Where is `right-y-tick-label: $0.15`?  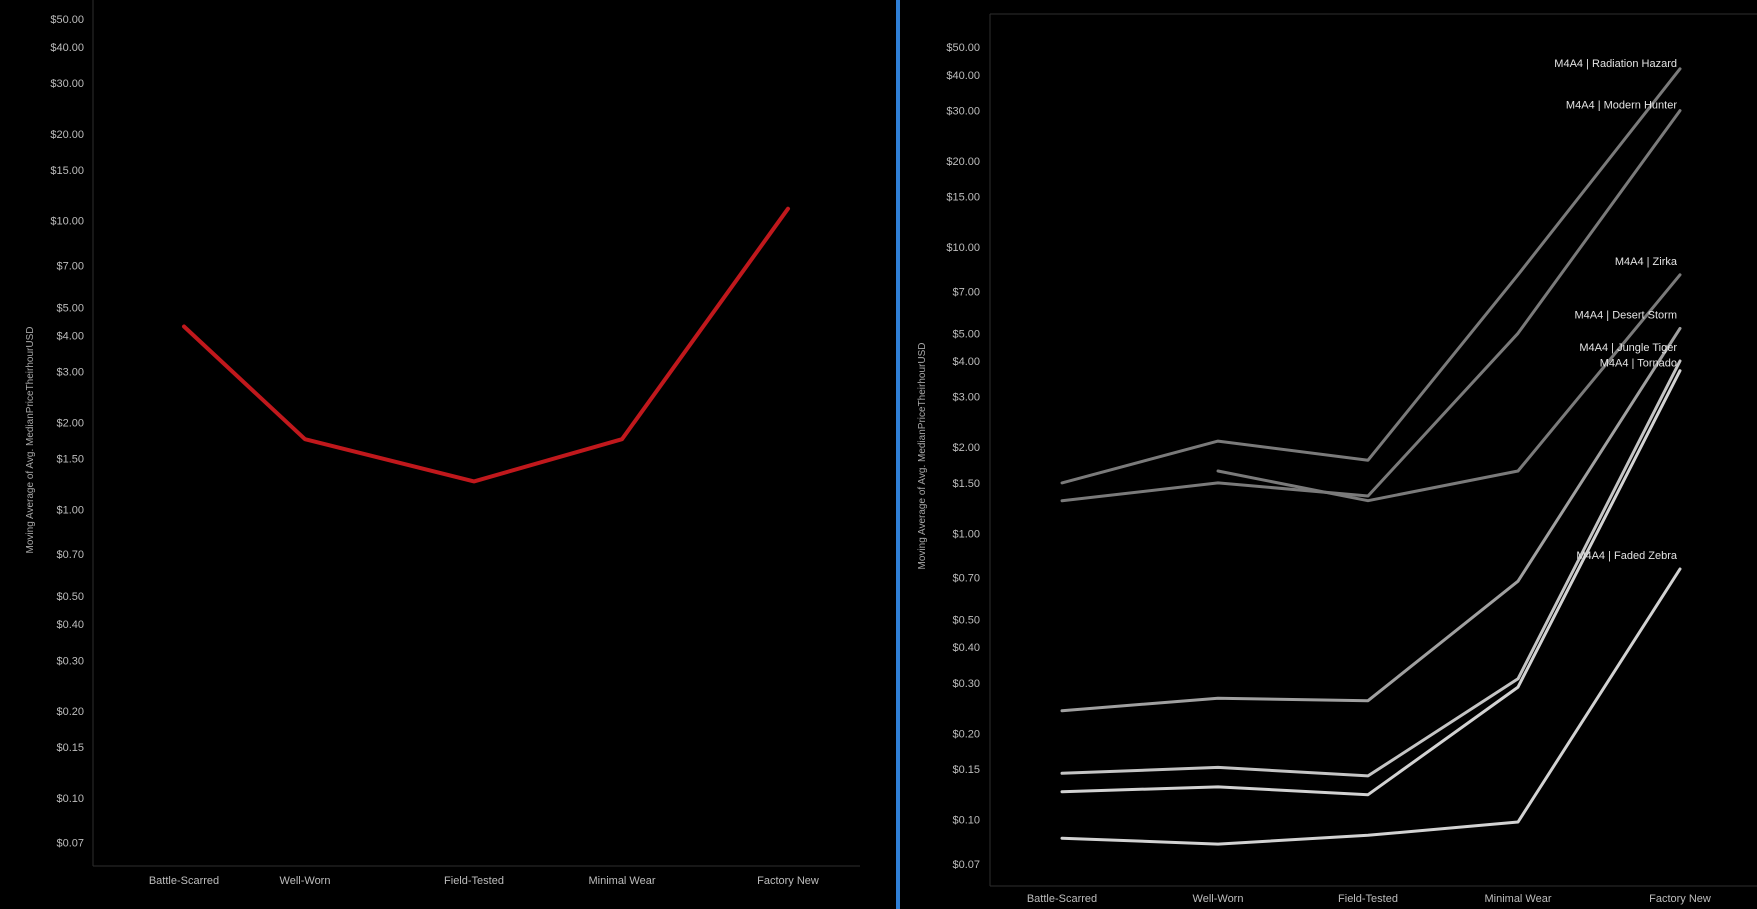
right-y-tick-label: $0.15 is located at coordinates (966, 770).